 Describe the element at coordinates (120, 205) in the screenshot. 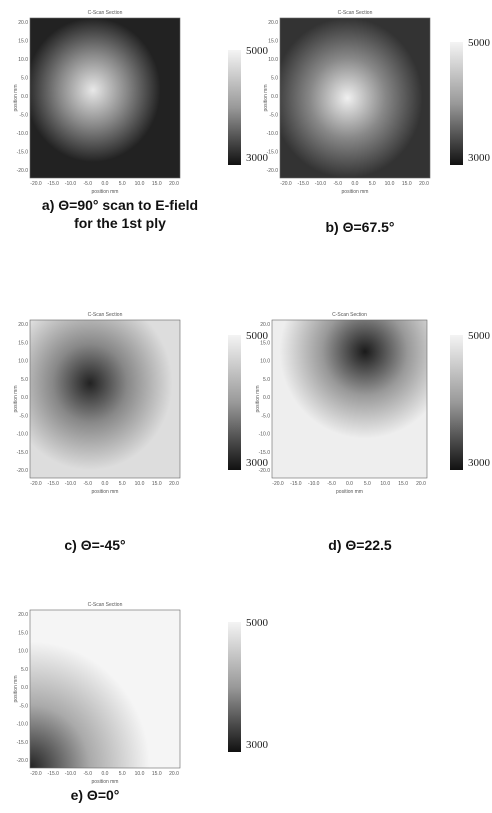

I see `caption: a) Θ=90° scan to E-field` at that location.